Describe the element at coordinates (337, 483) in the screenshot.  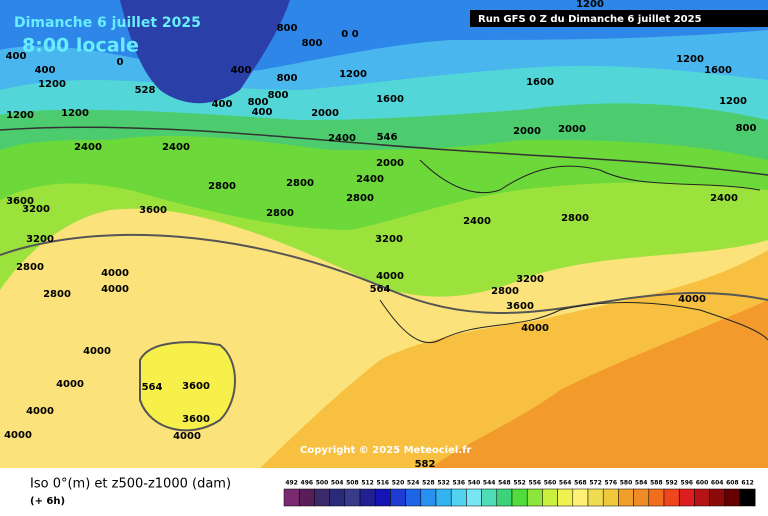
I see `legend-value: 504` at that location.